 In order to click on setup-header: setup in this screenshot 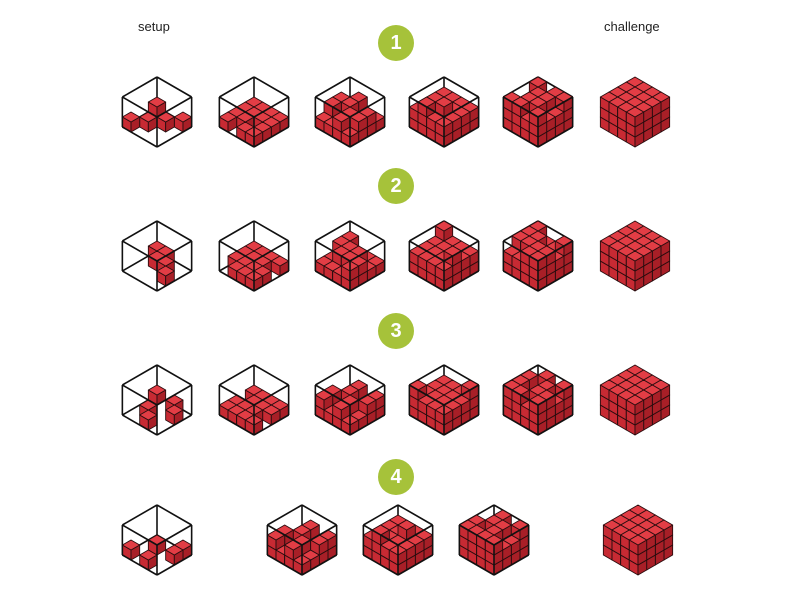, I will do `click(154, 26)`.